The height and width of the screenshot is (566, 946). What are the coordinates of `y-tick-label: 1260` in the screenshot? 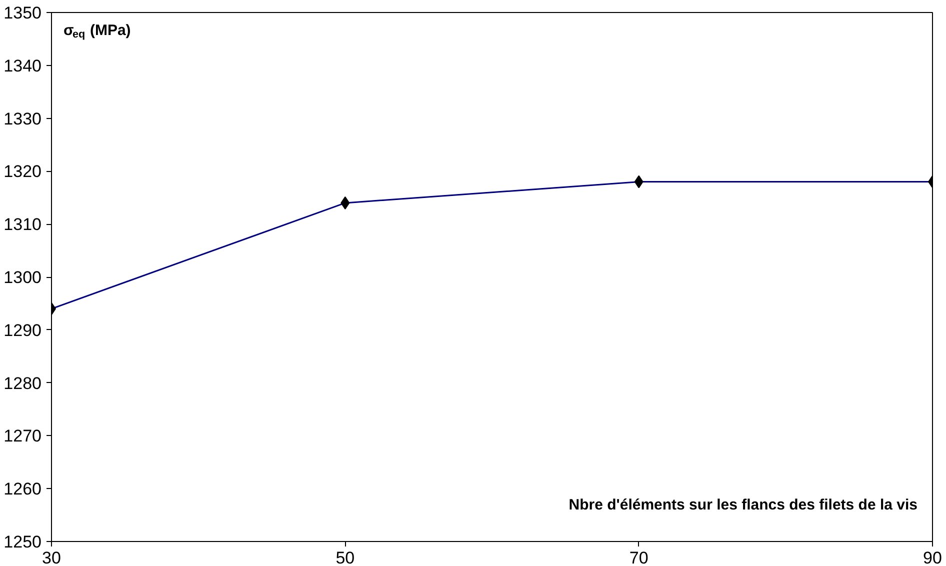 It's located at (23, 489).